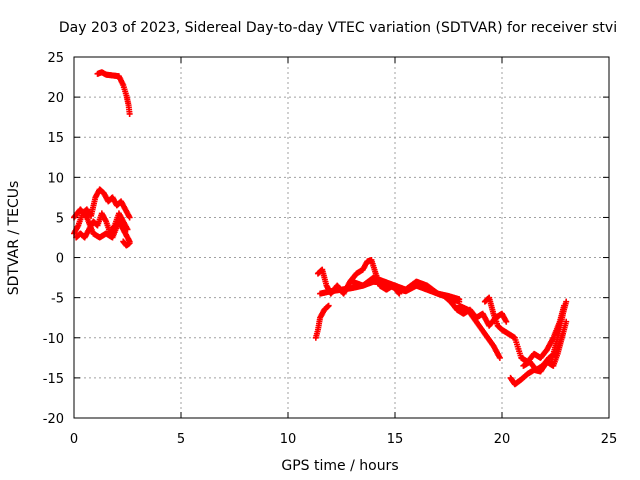 The image size is (640, 480). What do you see at coordinates (395, 439) in the screenshot?
I see `x-tick-label: 15` at bounding box center [395, 439].